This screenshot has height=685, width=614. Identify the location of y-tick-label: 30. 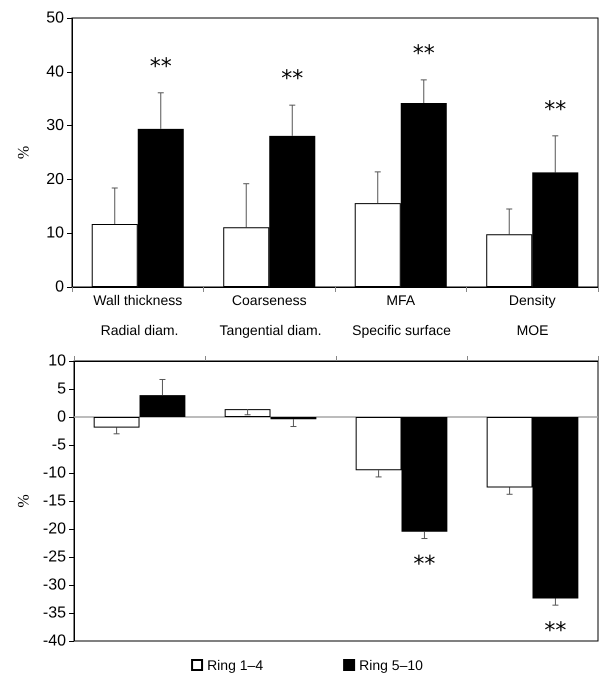
(55, 125).